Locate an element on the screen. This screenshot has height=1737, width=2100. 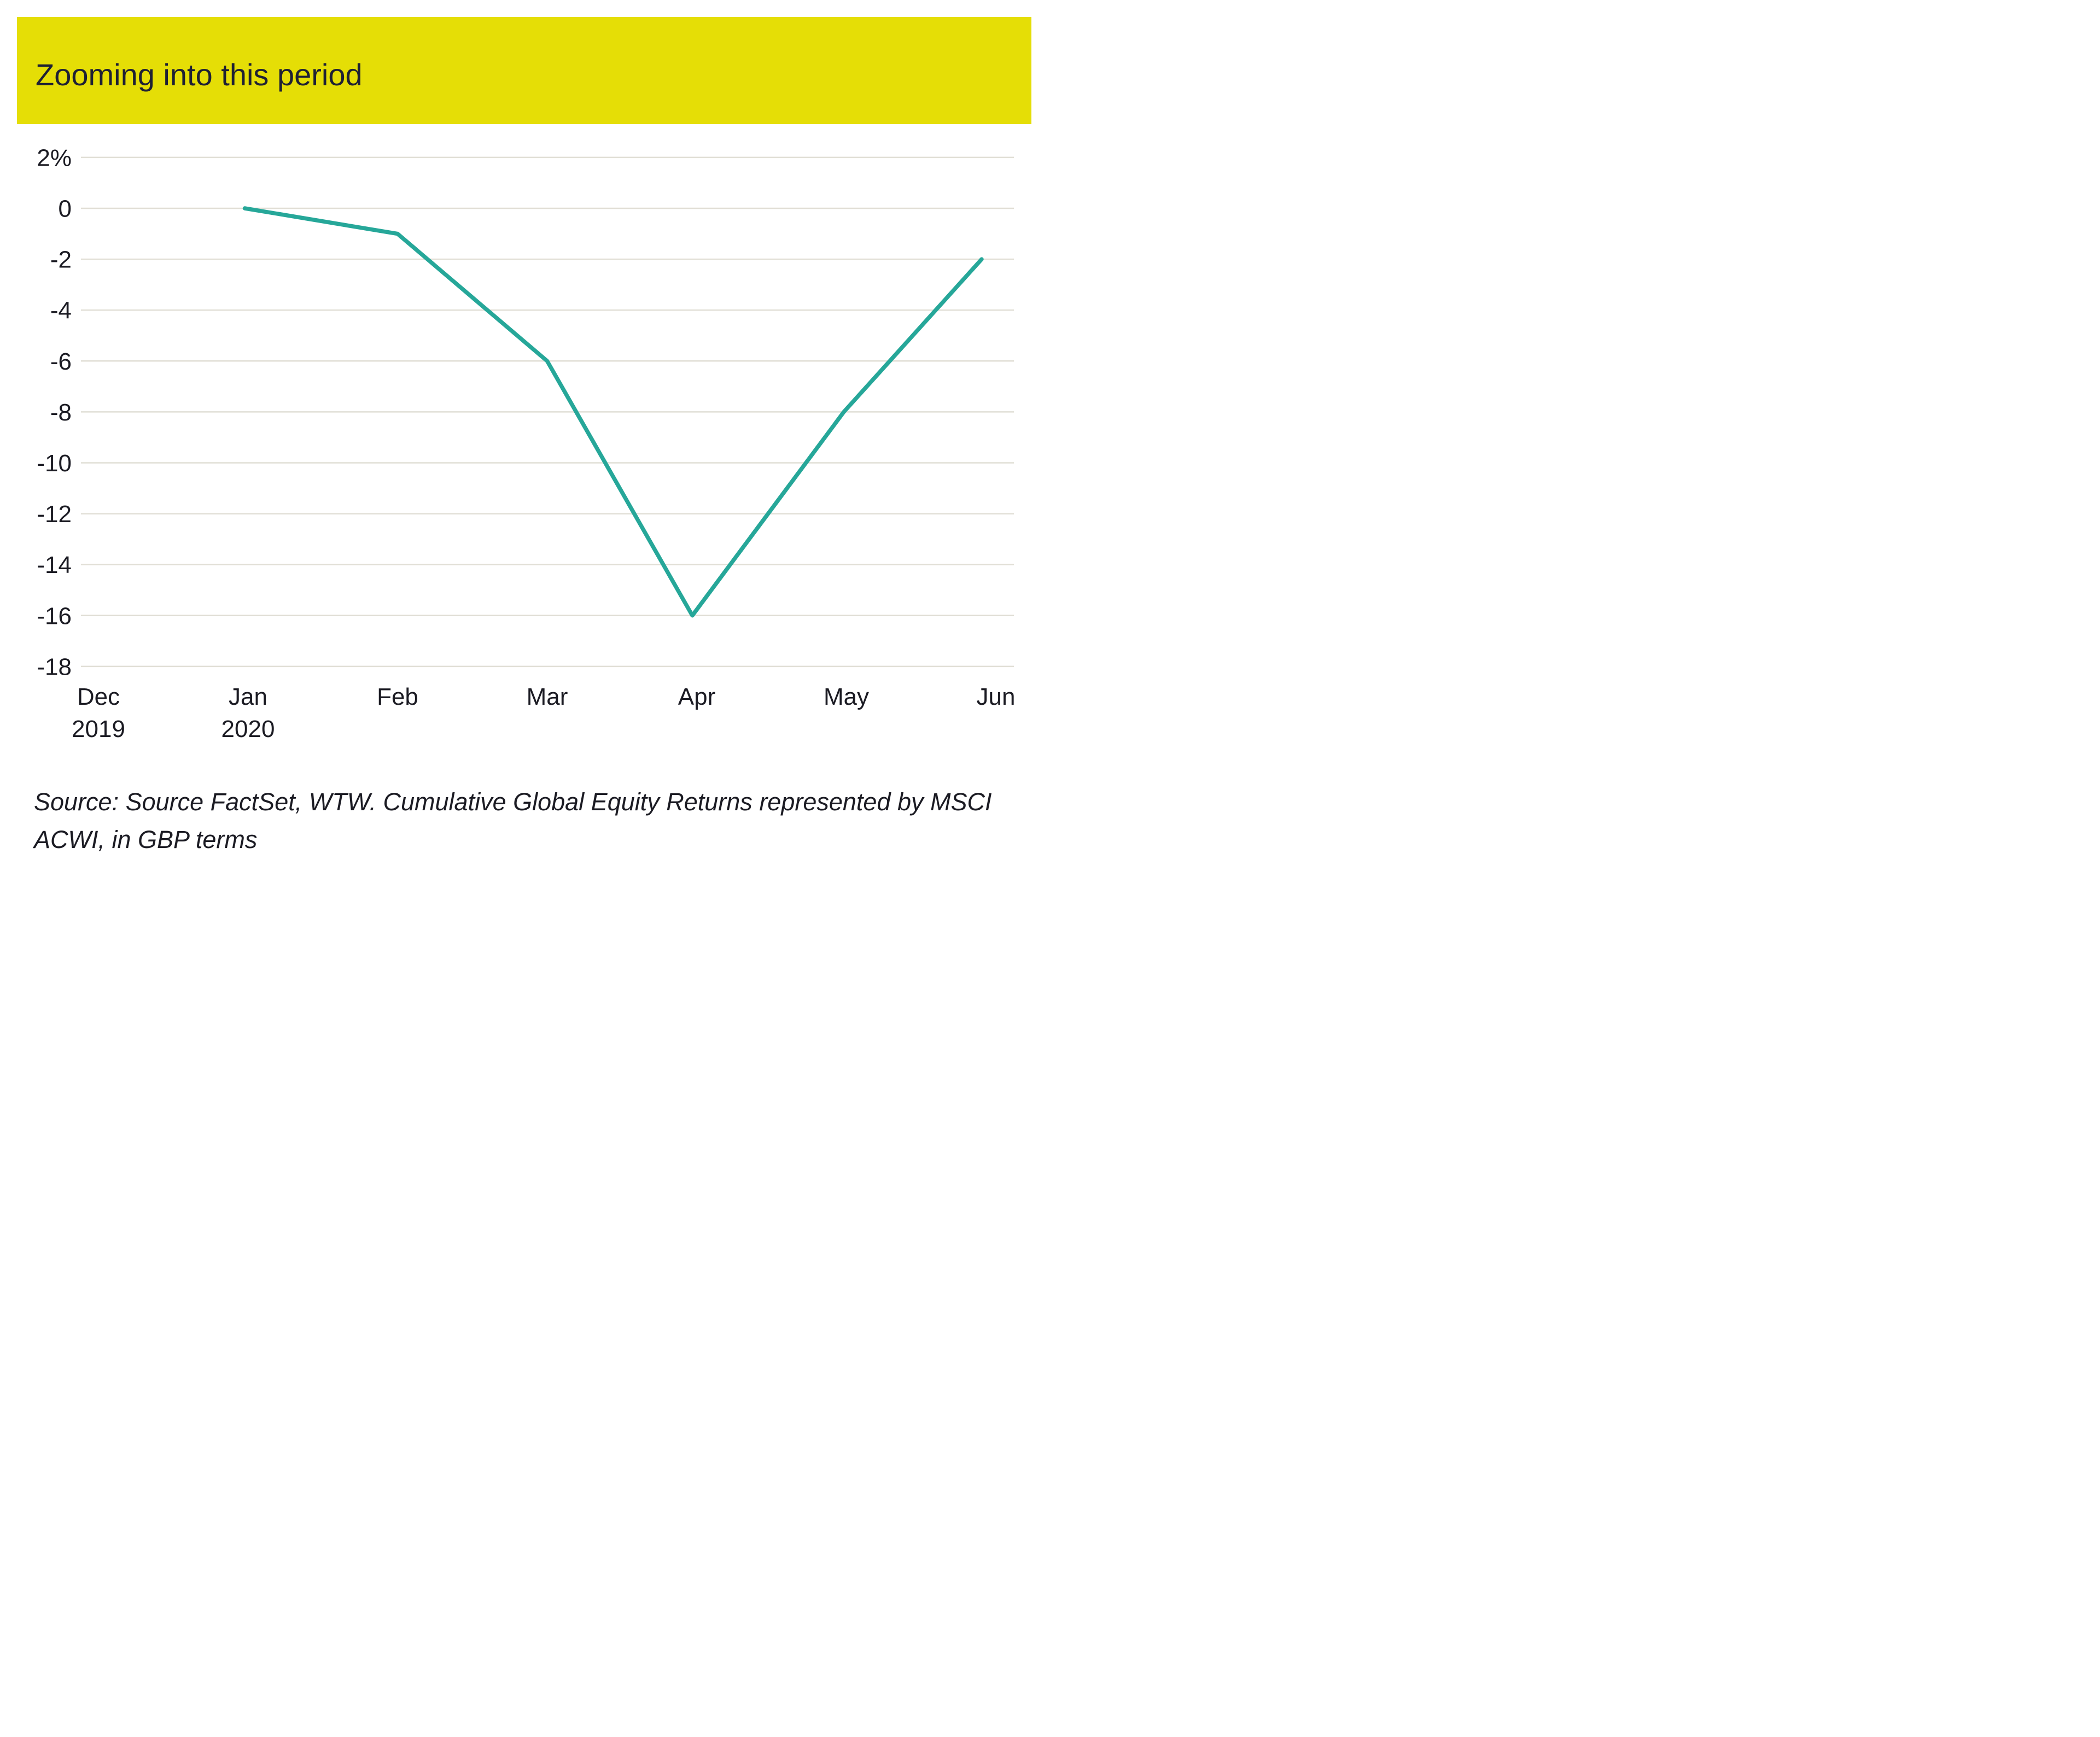
x-axis-tick-label: Apr is located at coordinates (696, 696).